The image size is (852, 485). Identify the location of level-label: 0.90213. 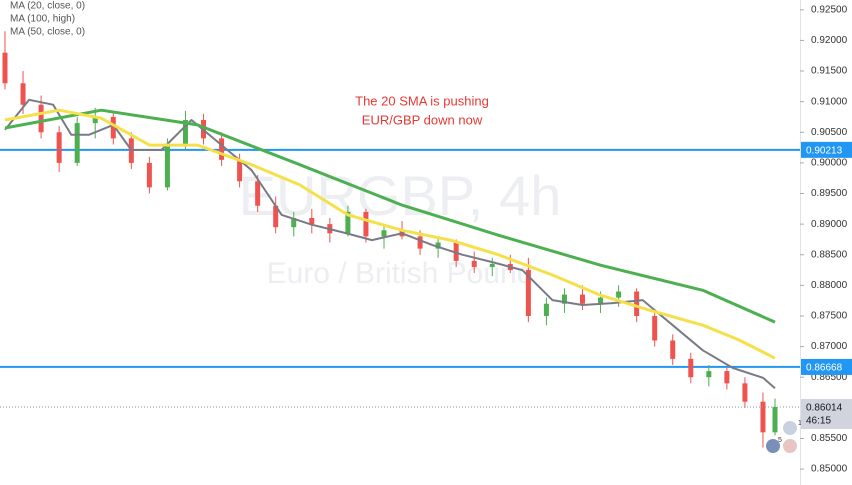
(824, 150).